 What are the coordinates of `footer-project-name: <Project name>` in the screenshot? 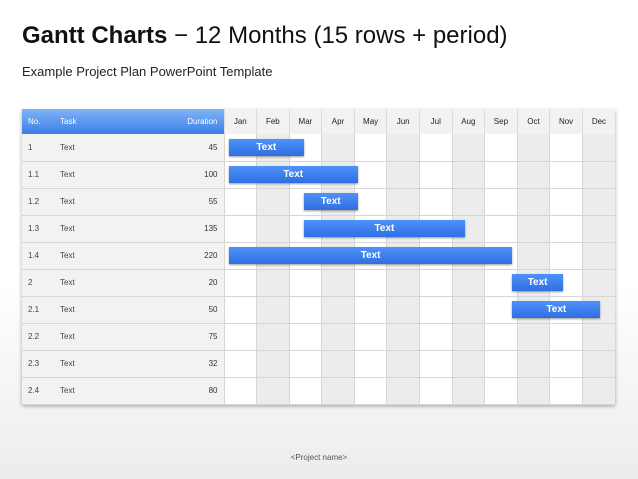 It's located at (319, 457).